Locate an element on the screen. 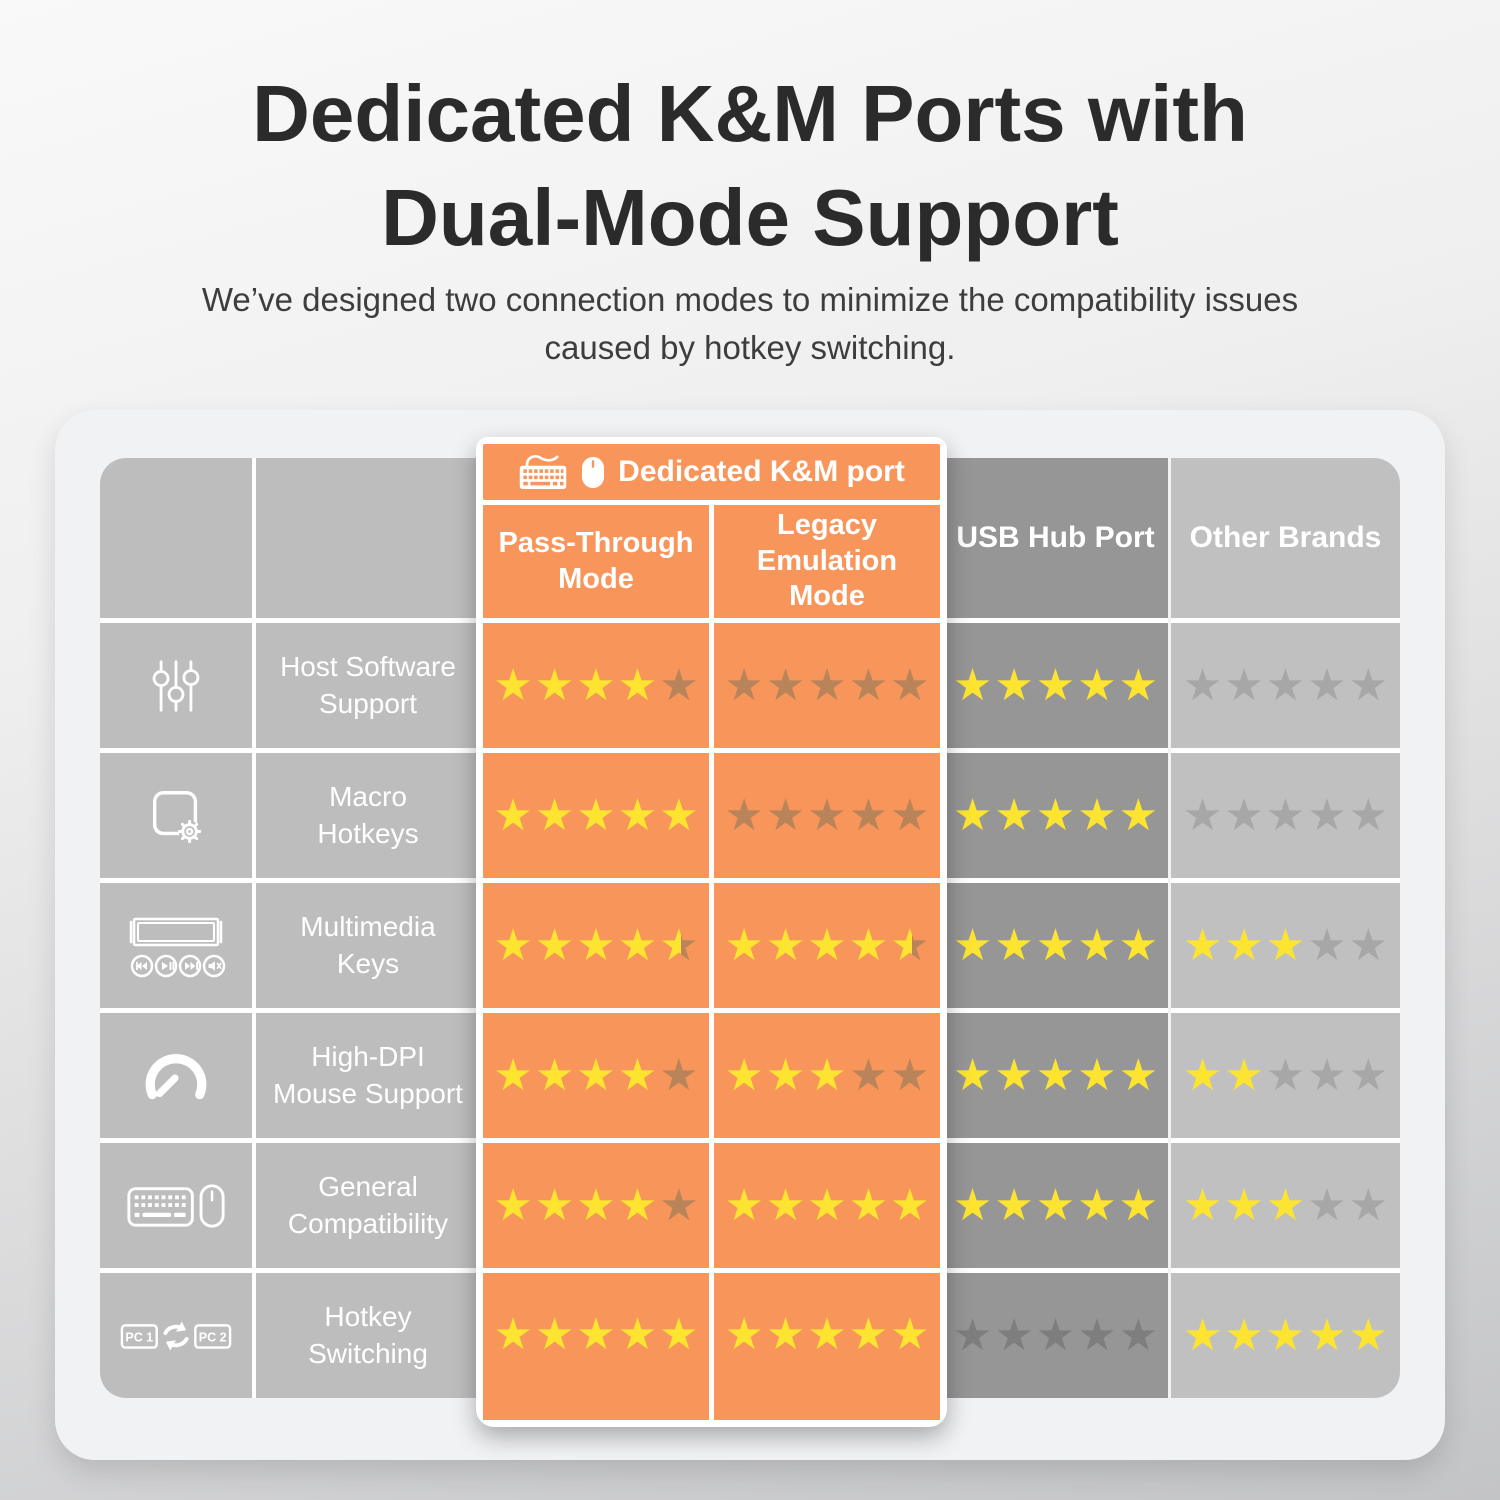  legacy-emulation-mode-label: Legacy Emulation Mode is located at coordinates (827, 561).